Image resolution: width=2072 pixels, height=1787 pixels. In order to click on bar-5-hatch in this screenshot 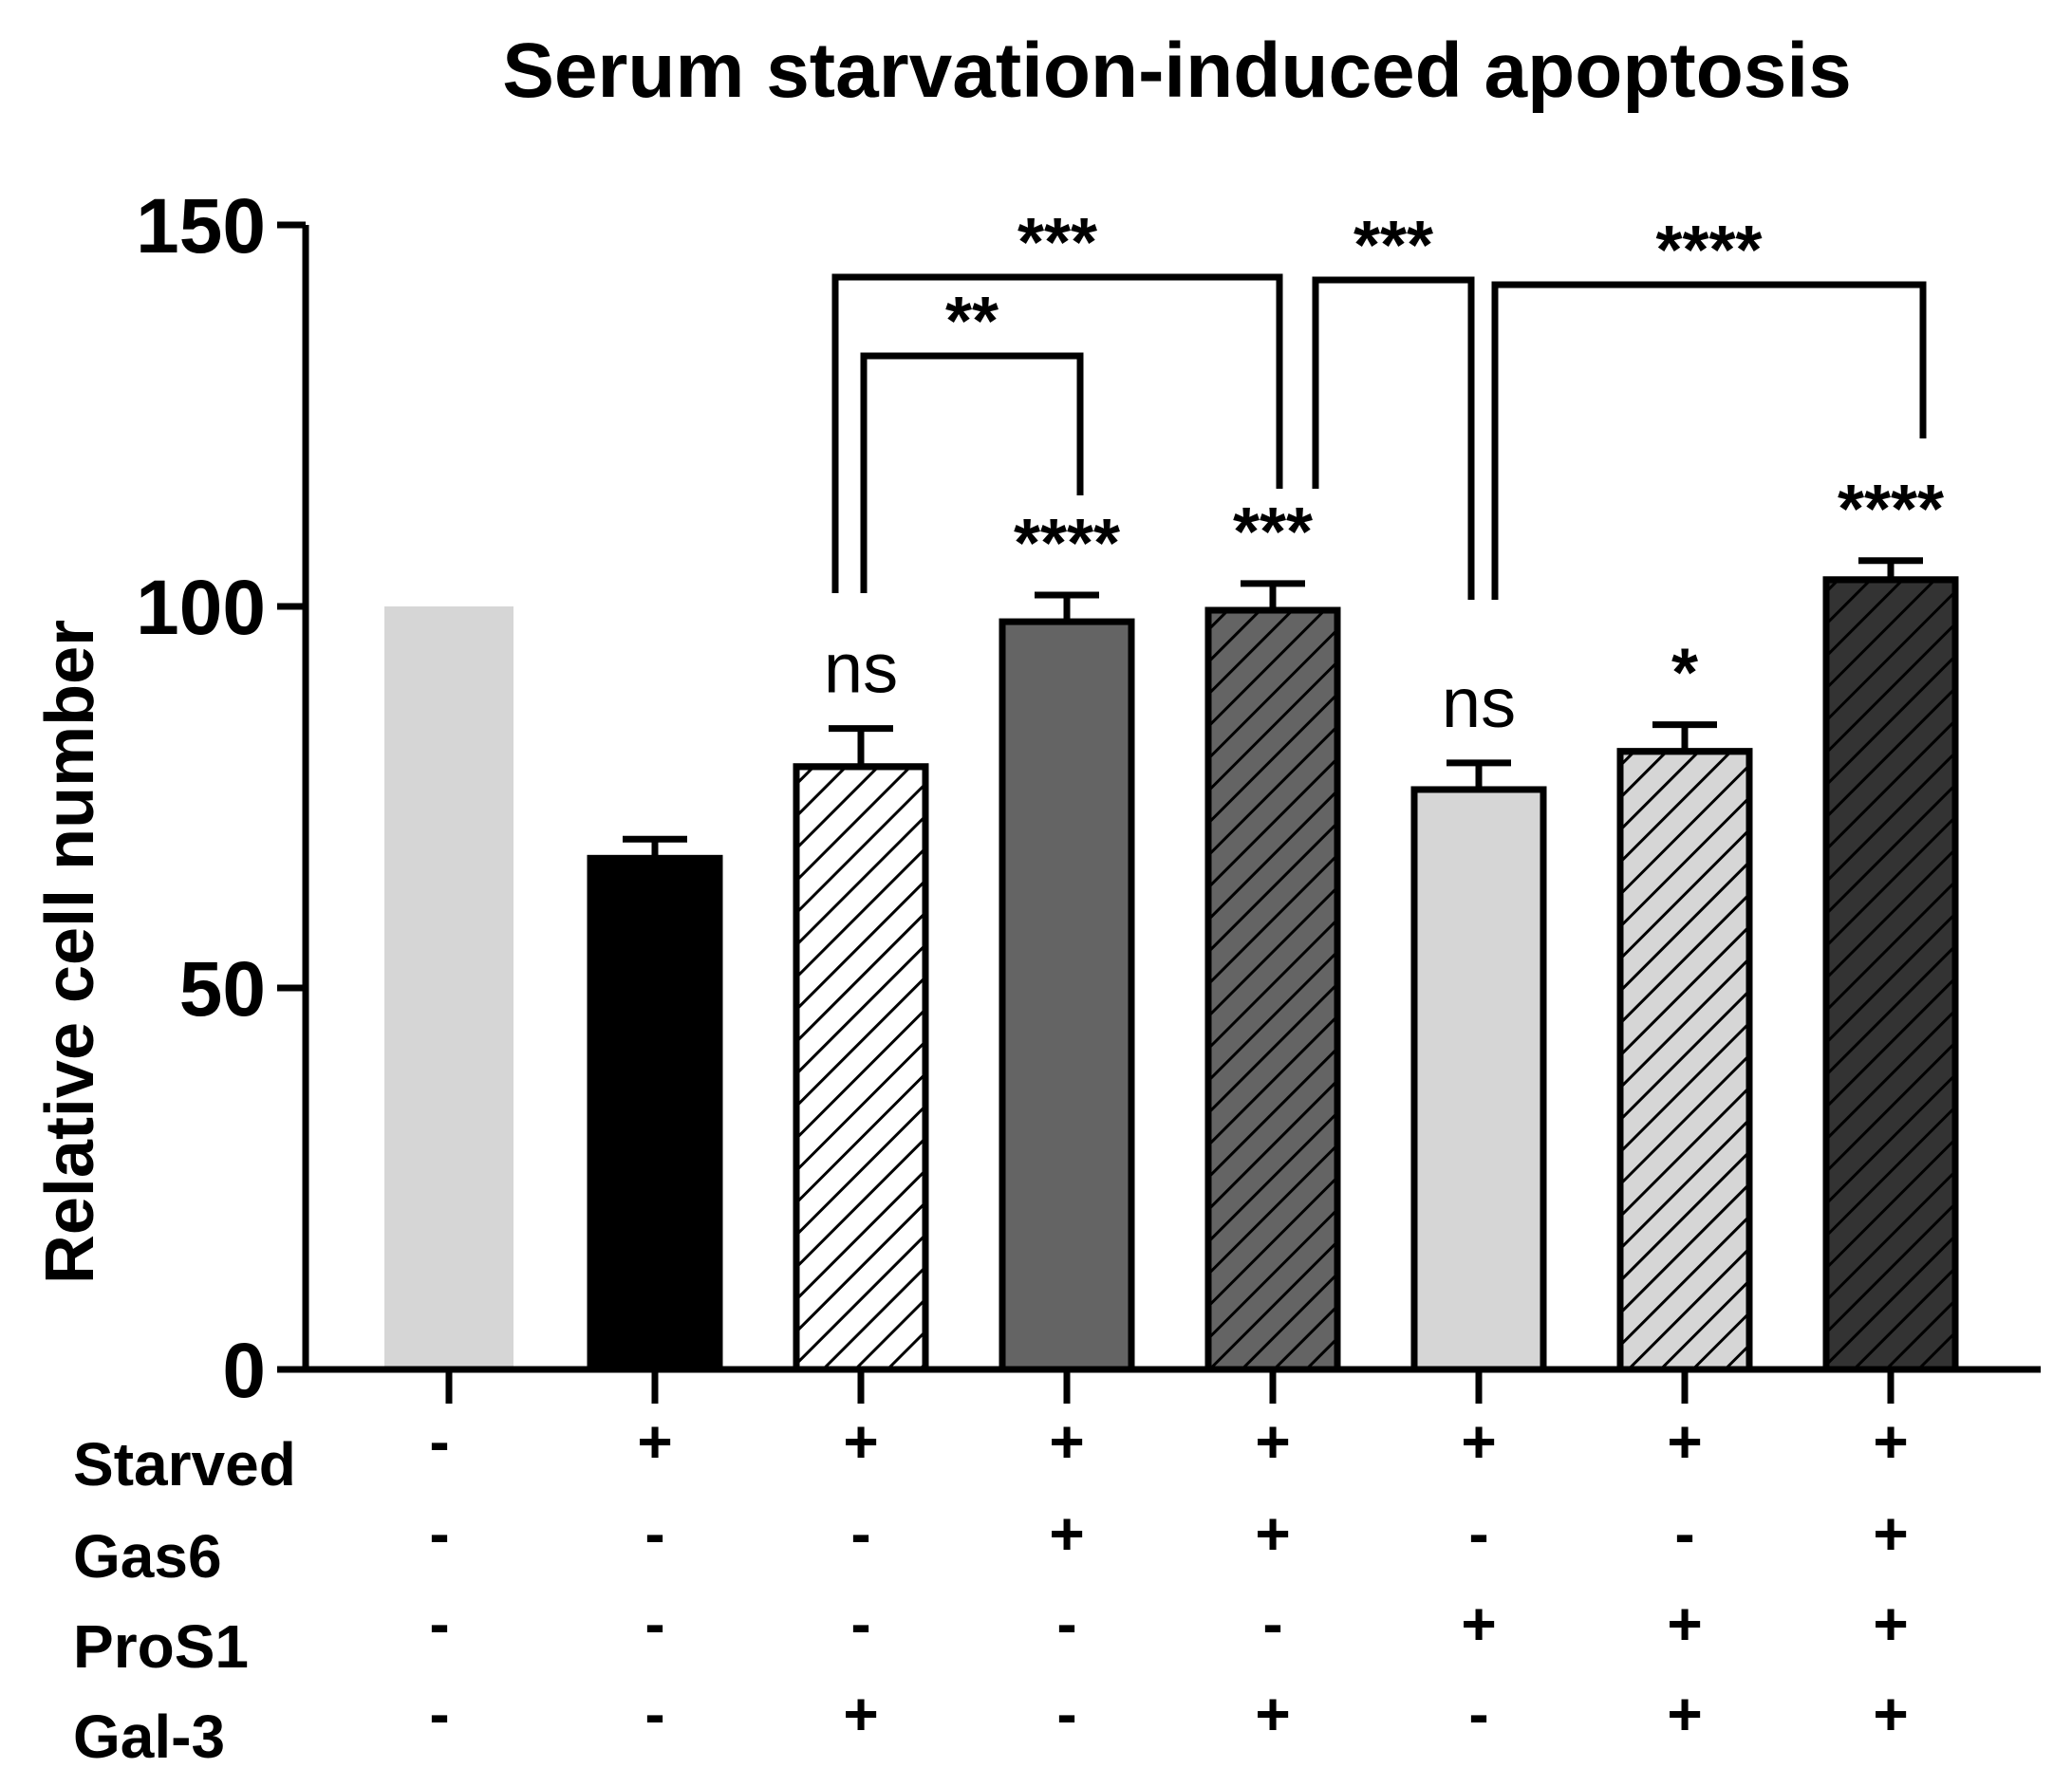, I will do `click(1272, 990)`.